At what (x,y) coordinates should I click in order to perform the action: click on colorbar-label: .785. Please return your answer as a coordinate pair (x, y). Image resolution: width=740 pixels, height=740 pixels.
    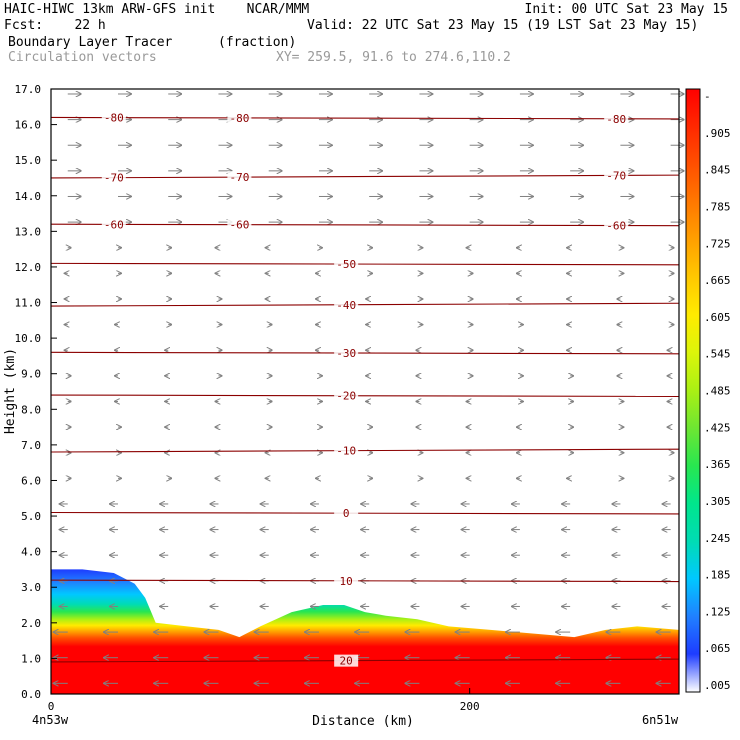
    Looking at the image, I should click on (717, 206).